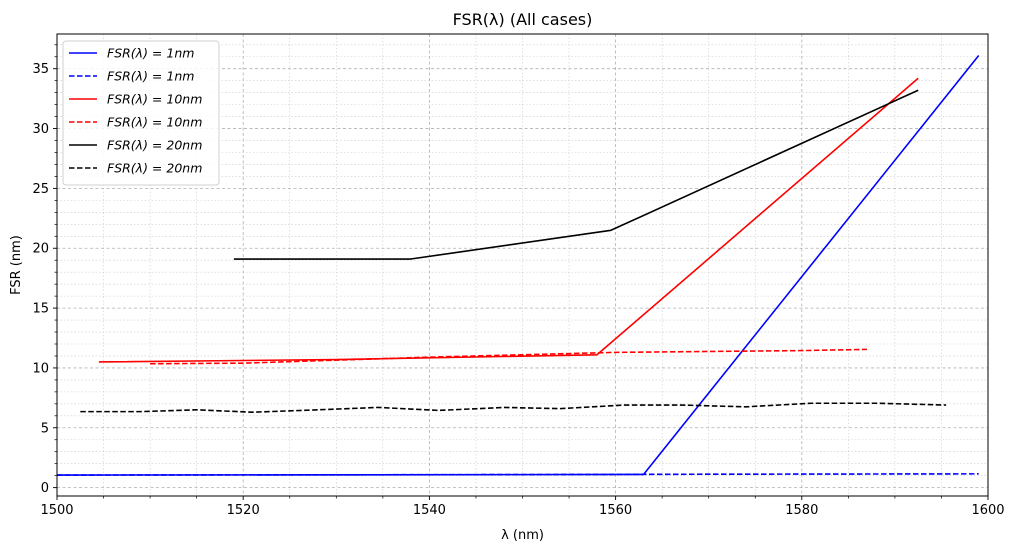  What do you see at coordinates (154, 122) in the screenshot?
I see `legend-label-3: FSR(λ) = 10nm` at bounding box center [154, 122].